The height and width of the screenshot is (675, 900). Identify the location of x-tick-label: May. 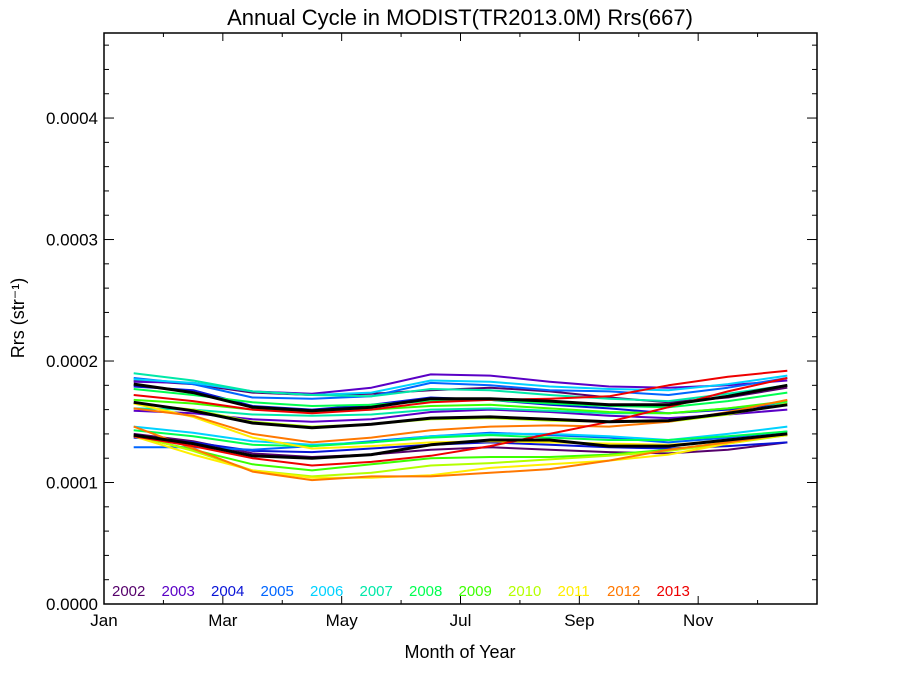
(342, 620).